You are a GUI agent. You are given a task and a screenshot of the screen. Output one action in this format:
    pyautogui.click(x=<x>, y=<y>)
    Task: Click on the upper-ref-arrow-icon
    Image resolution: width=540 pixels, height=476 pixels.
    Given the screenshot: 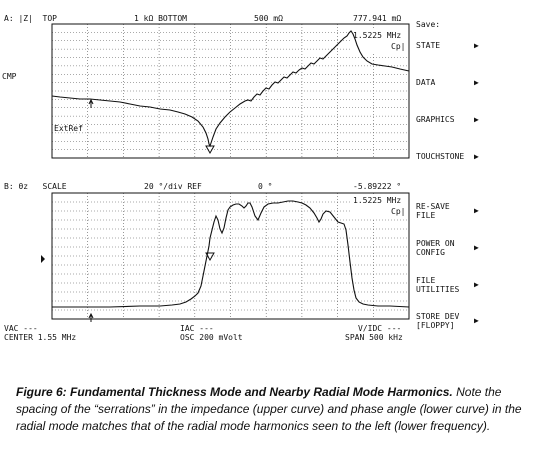 What is the action you would take?
    pyautogui.click(x=91, y=103)
    